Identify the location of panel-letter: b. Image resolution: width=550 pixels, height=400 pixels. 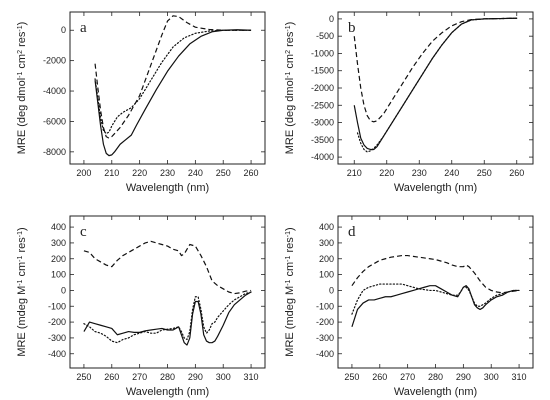
(352, 28).